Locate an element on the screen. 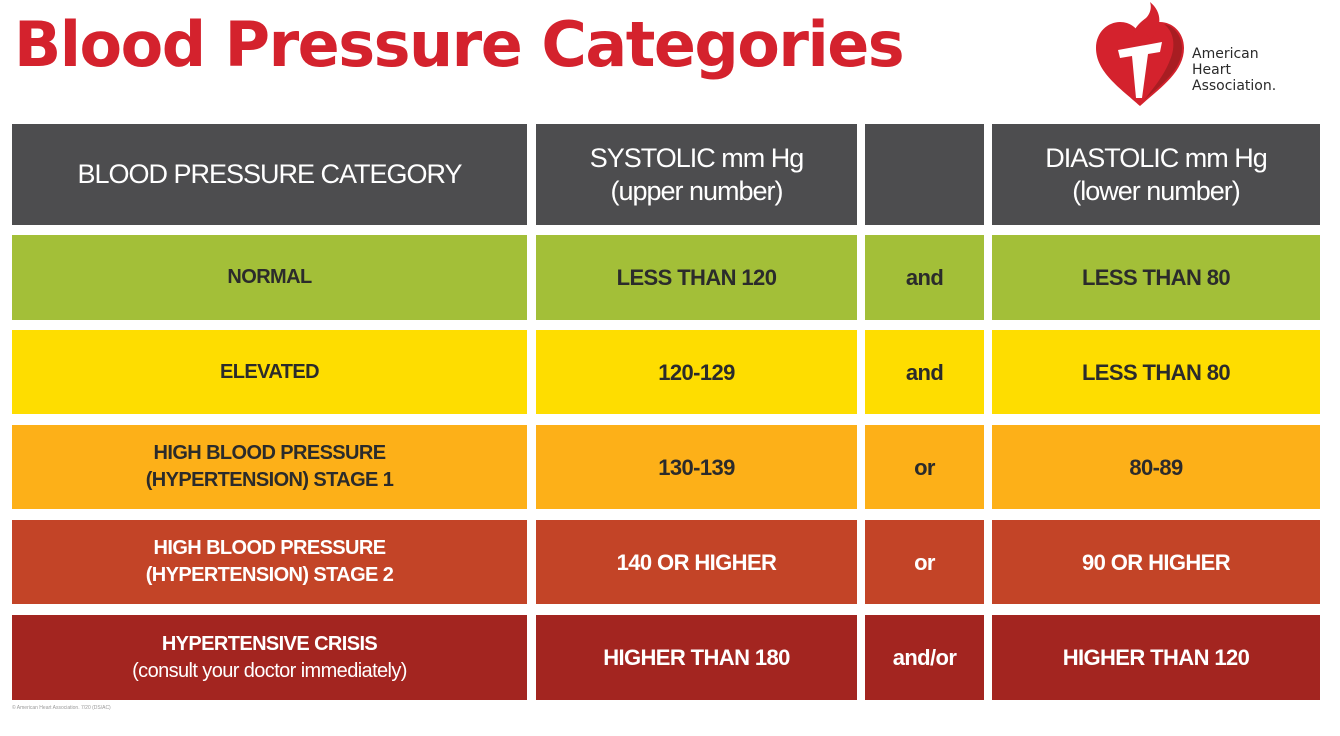 This screenshot has height=736, width=1340. systolic-value: 120-129 is located at coordinates (696, 372).